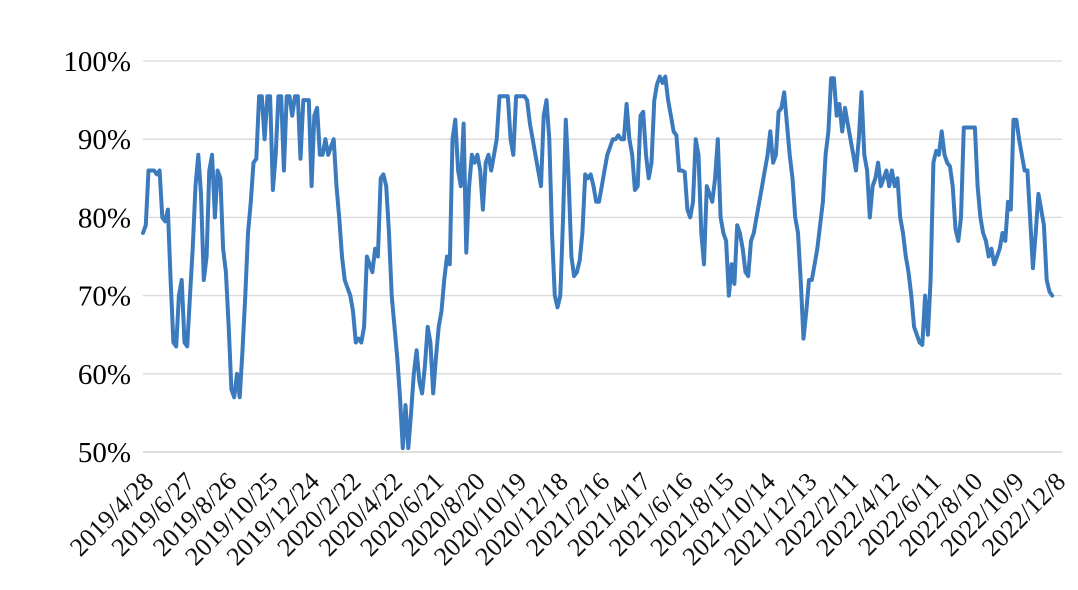  What do you see at coordinates (104, 375) in the screenshot?
I see `y-tick-label: 60%` at bounding box center [104, 375].